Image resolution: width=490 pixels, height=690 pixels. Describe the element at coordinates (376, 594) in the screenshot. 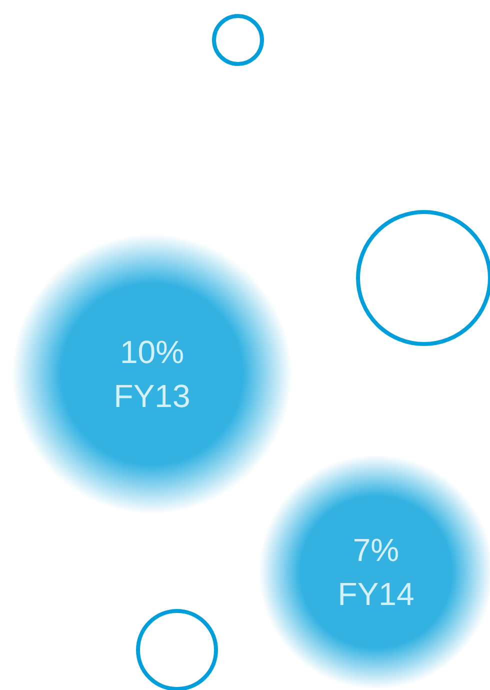

I see `category-label: FY14` at that location.